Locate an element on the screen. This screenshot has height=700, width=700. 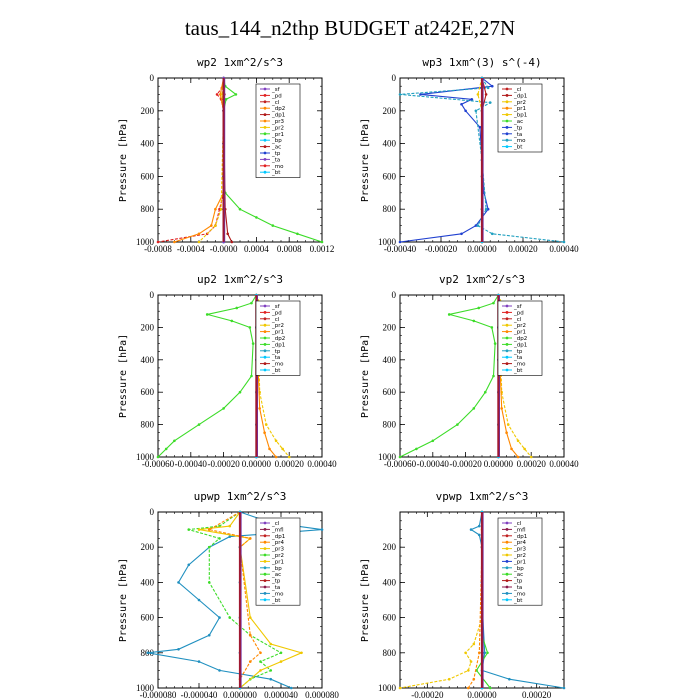
x-tick-label: 0.00040 is located at coordinates (564, 464).